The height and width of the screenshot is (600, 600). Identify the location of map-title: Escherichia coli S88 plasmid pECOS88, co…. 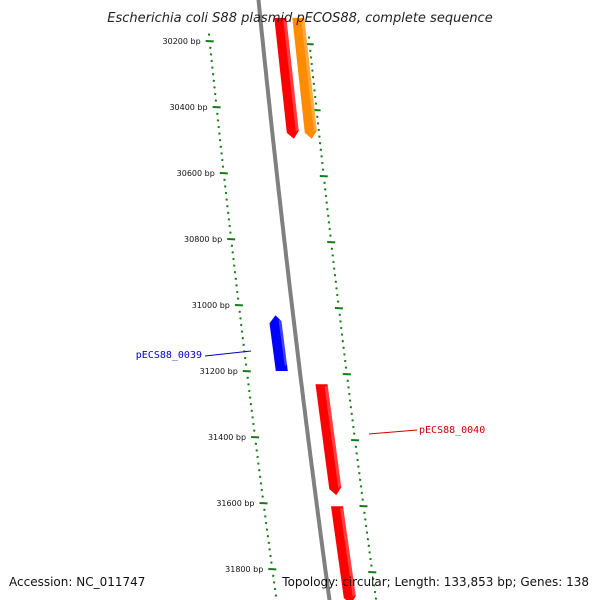
(299, 18).